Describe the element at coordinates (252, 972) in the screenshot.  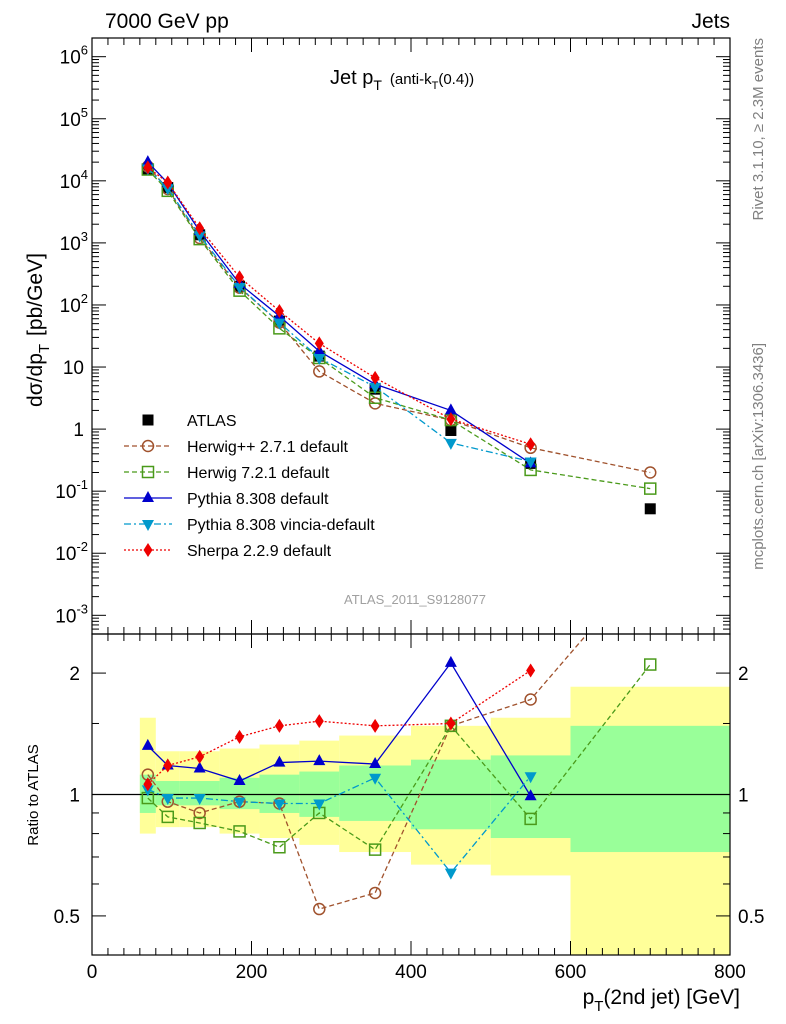
I see `x-tick-label: 200` at that location.